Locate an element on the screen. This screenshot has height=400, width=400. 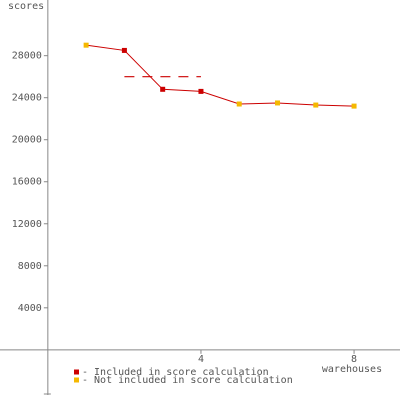
x-tick-label: 4 is located at coordinates (201, 359).